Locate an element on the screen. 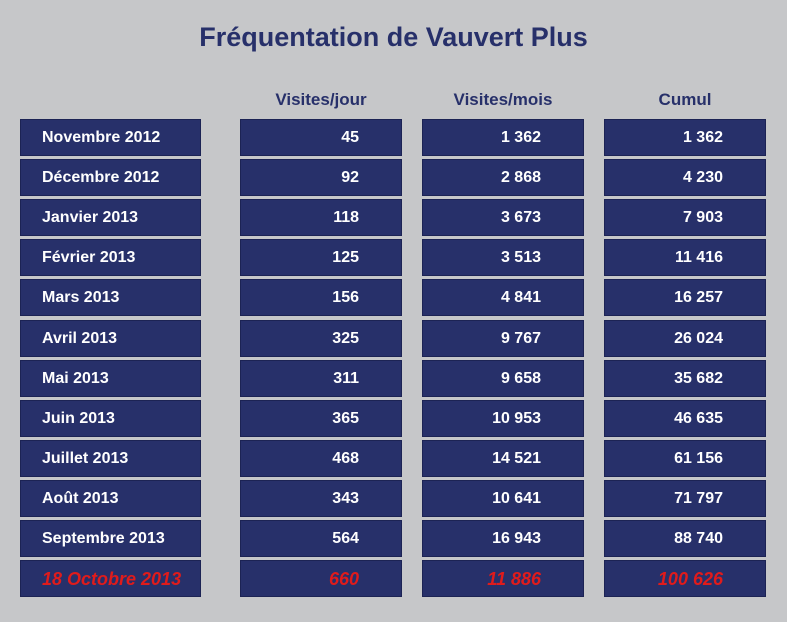 This screenshot has height=622, width=787. visites-mois-cell: 1 362 is located at coordinates (503, 137).